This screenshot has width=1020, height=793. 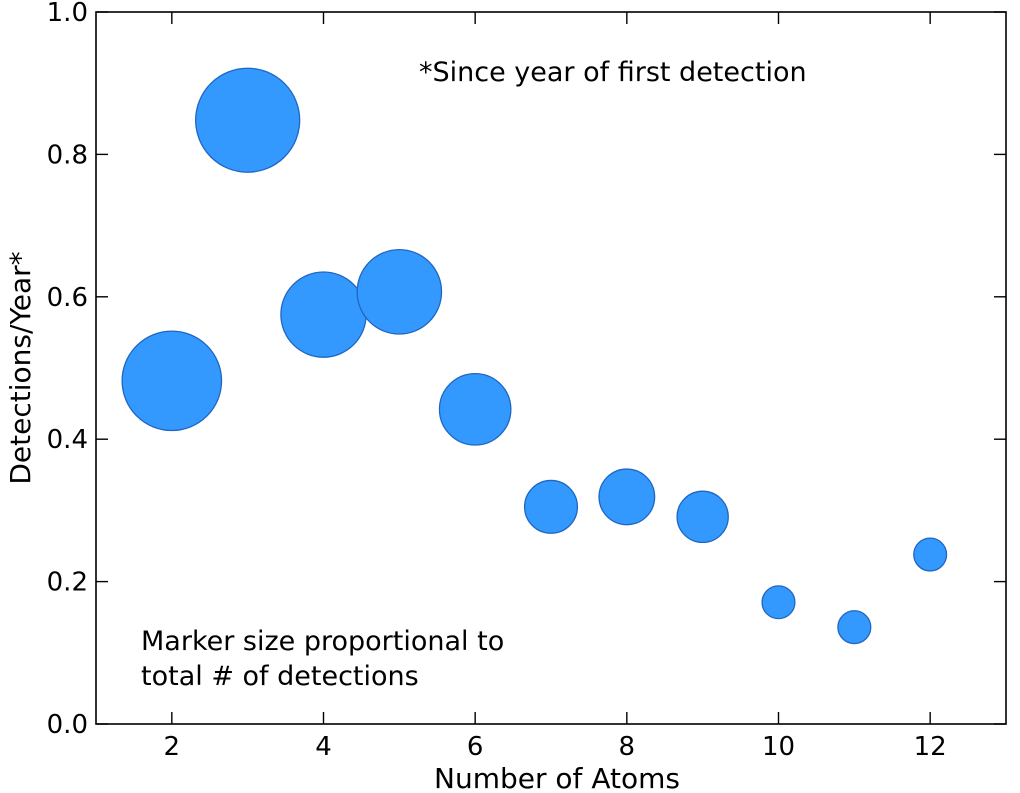 I want to click on data-point-9-atoms, so click(x=702, y=517).